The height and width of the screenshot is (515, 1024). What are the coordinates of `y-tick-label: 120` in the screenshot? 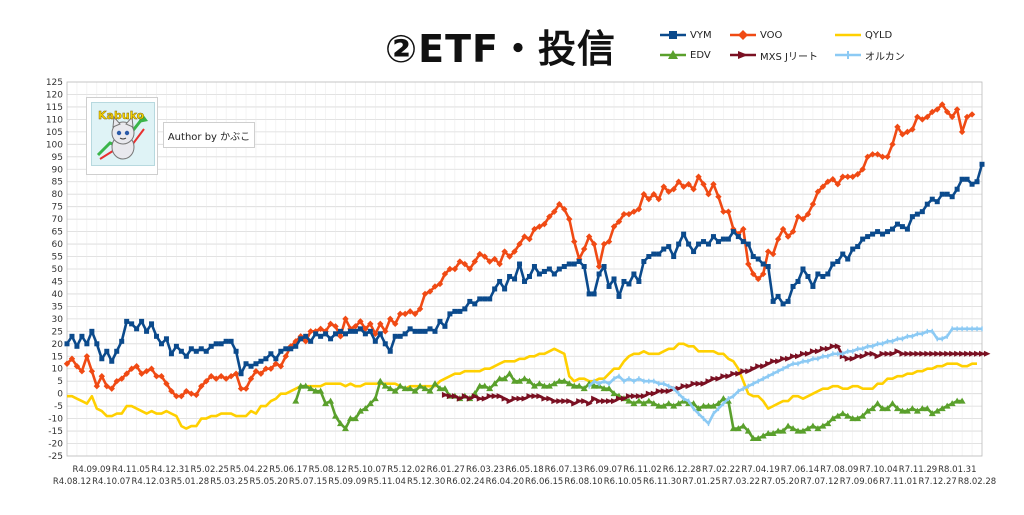 It's located at (54, 95).